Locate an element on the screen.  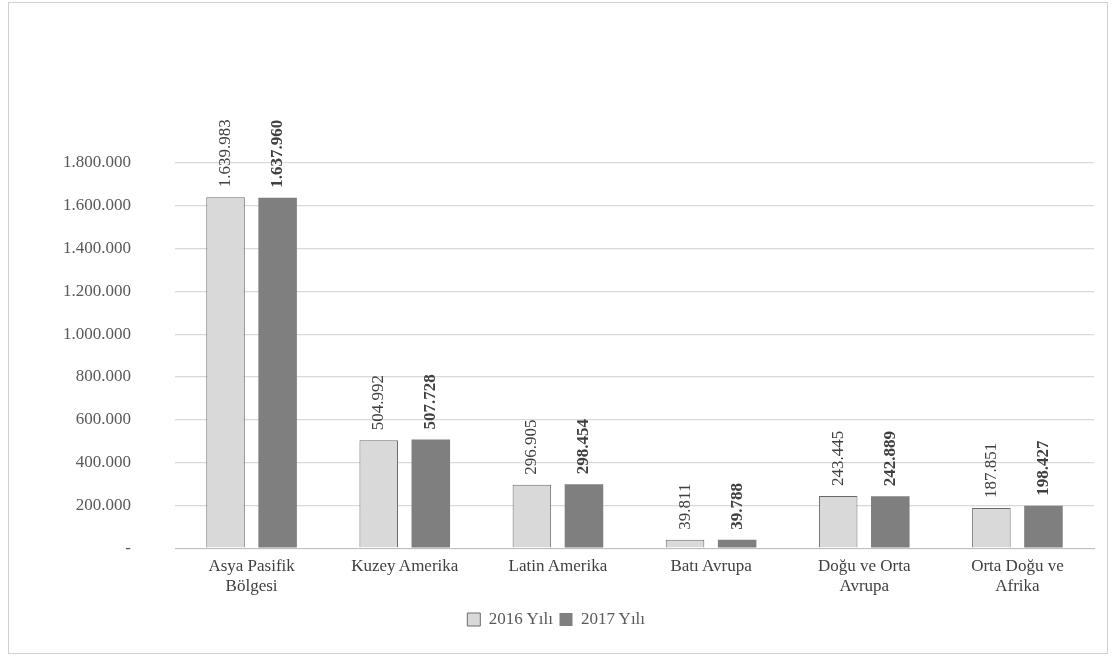
y-tick-label: 400.000 is located at coordinates (103, 462).